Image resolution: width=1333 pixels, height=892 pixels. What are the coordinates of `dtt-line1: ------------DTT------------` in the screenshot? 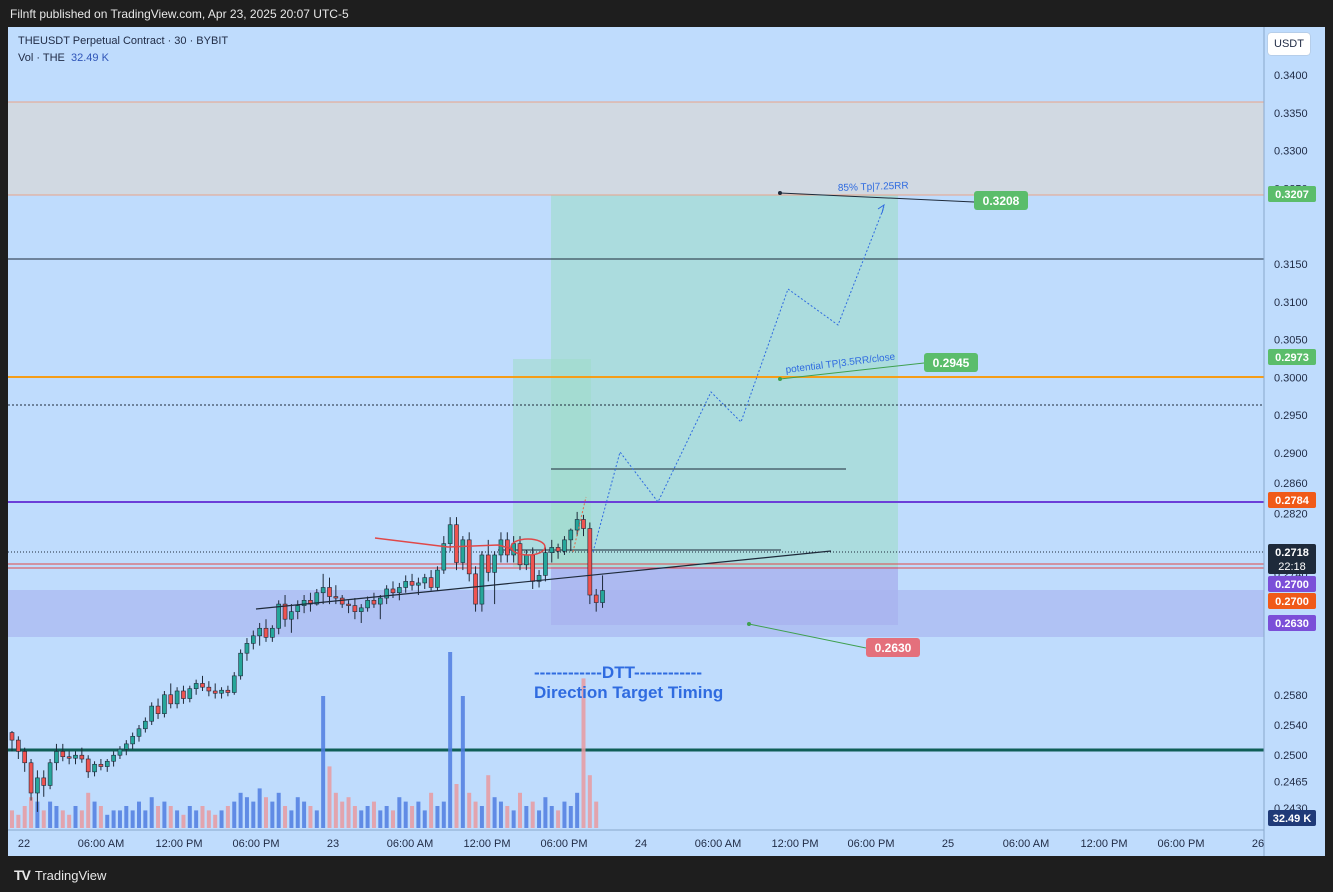 It's located at (618, 672).